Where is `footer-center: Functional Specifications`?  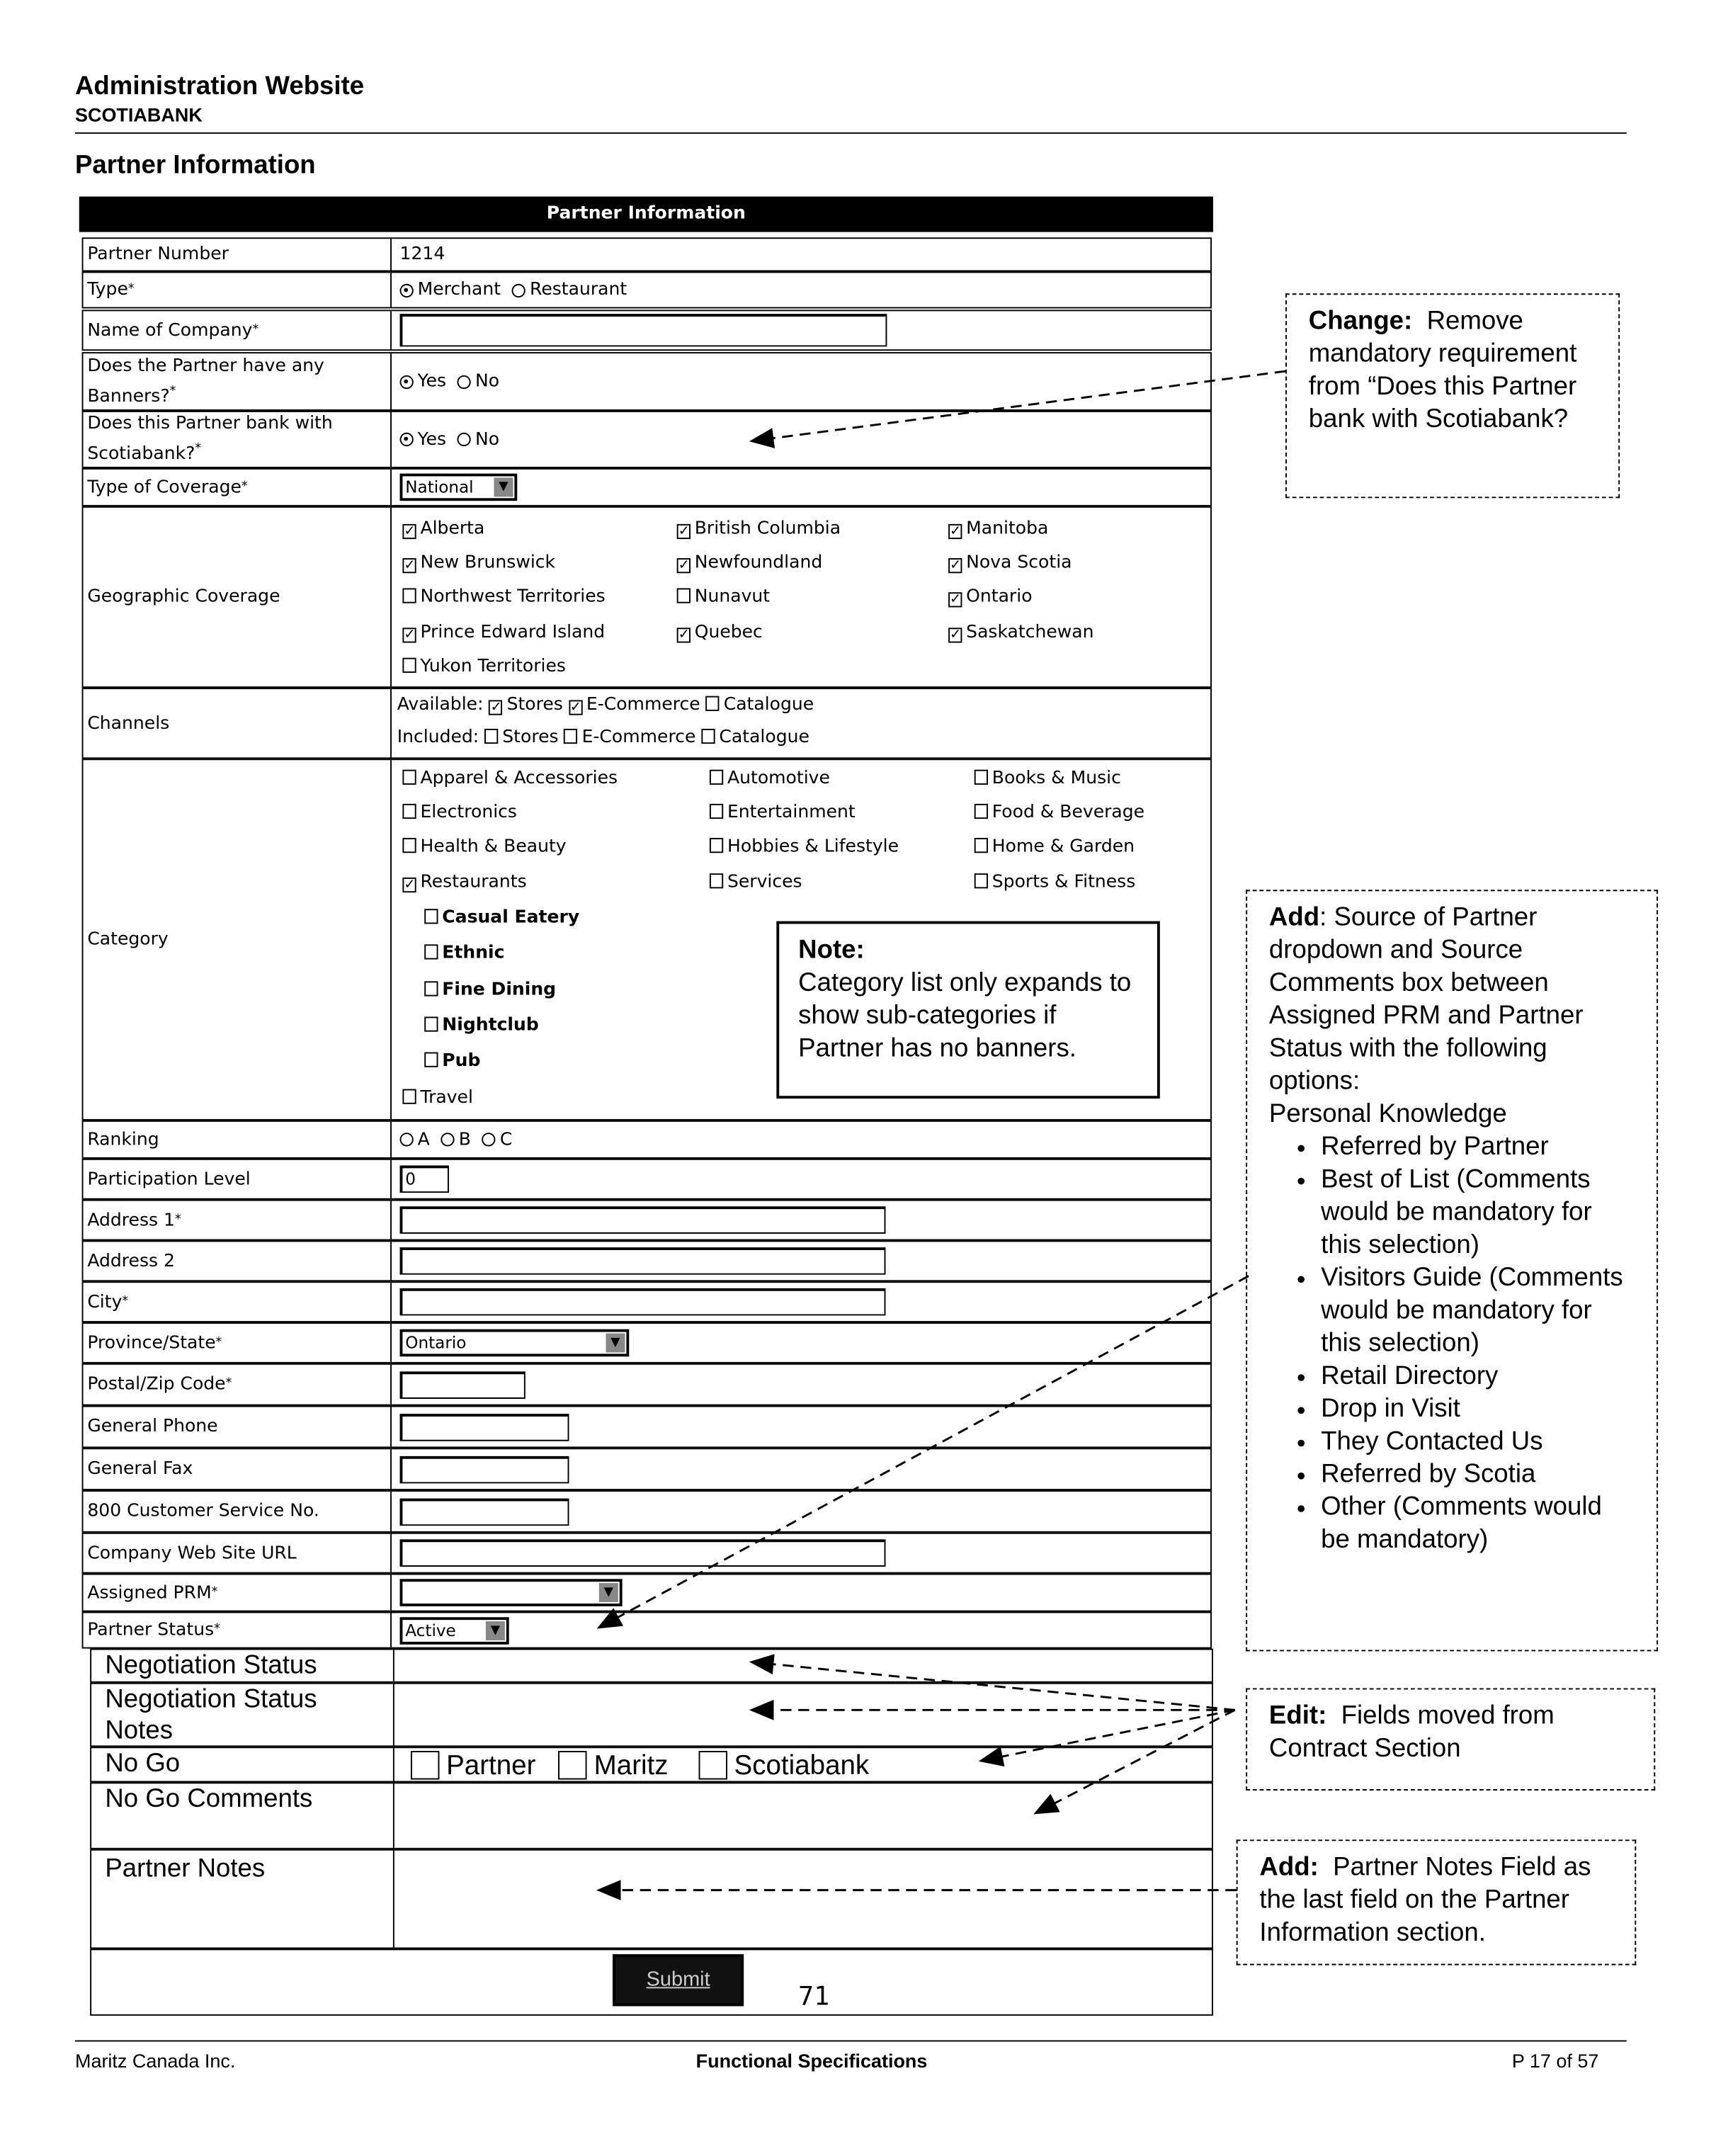
footer-center: Functional Specifications is located at coordinates (812, 2061).